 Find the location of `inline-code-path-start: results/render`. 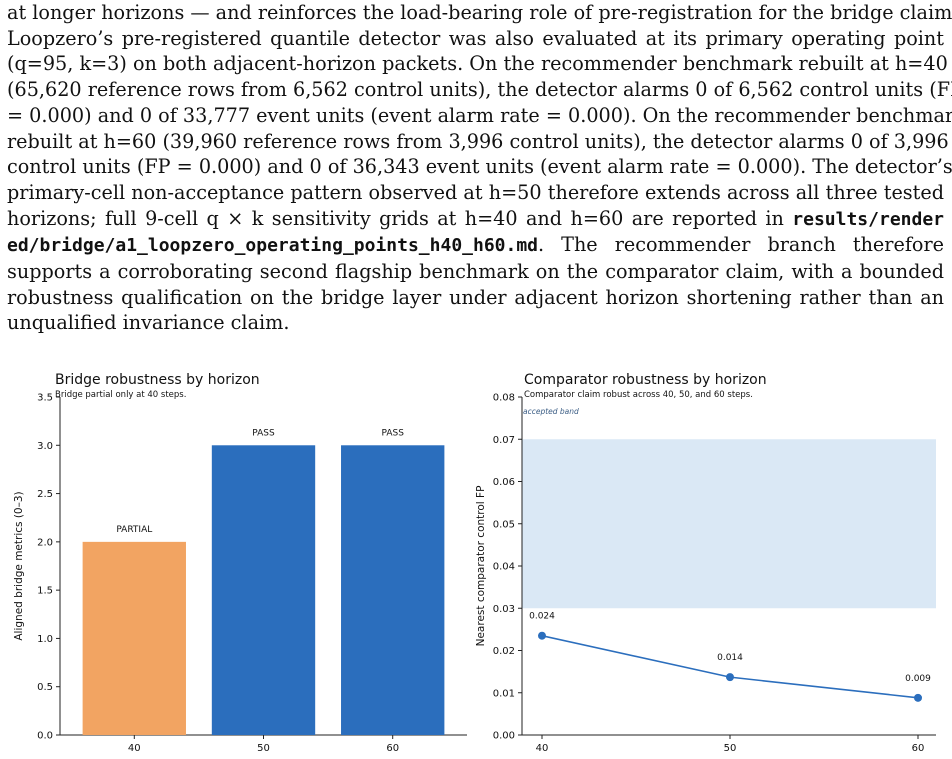

inline-code-path-start: results/render is located at coordinates (868, 219).